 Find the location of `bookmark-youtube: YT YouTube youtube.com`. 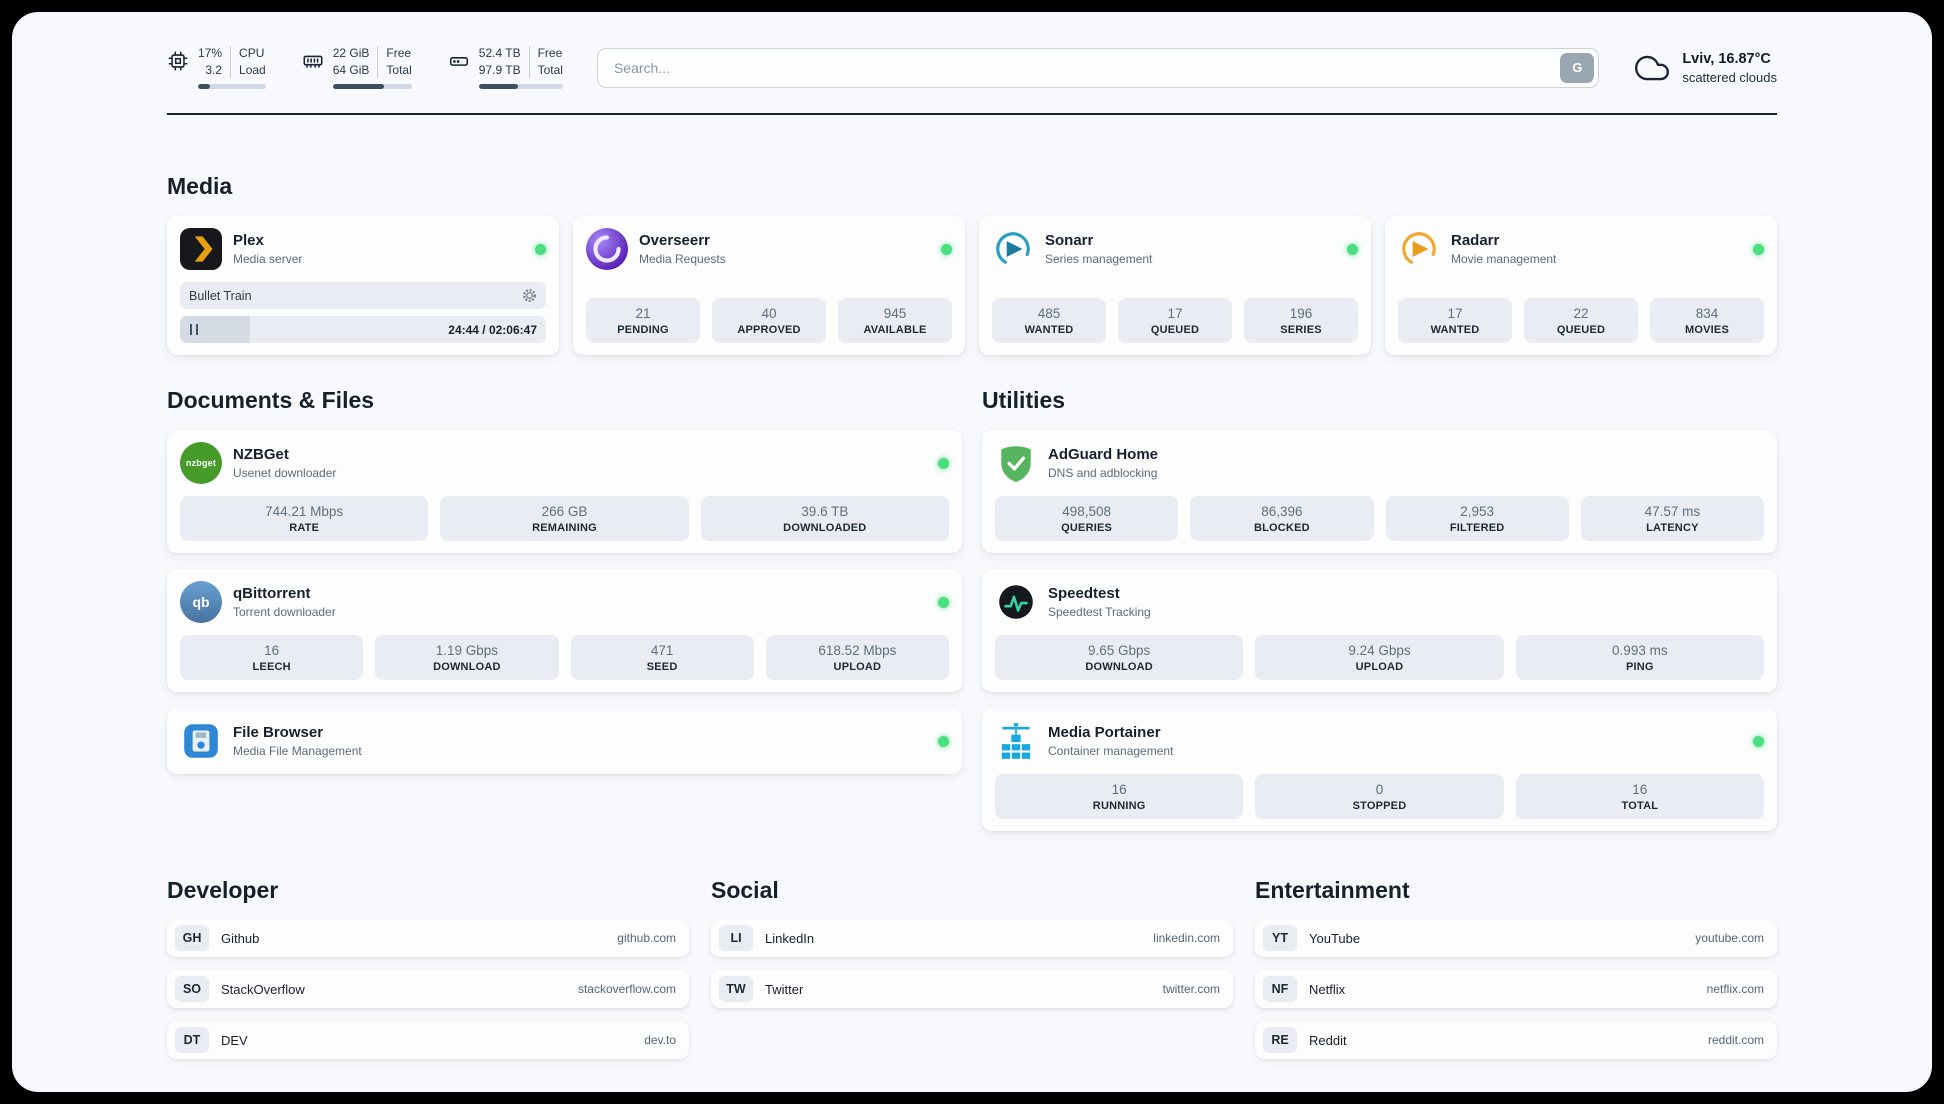

bookmark-youtube: YT YouTube youtube.com is located at coordinates (1516, 938).